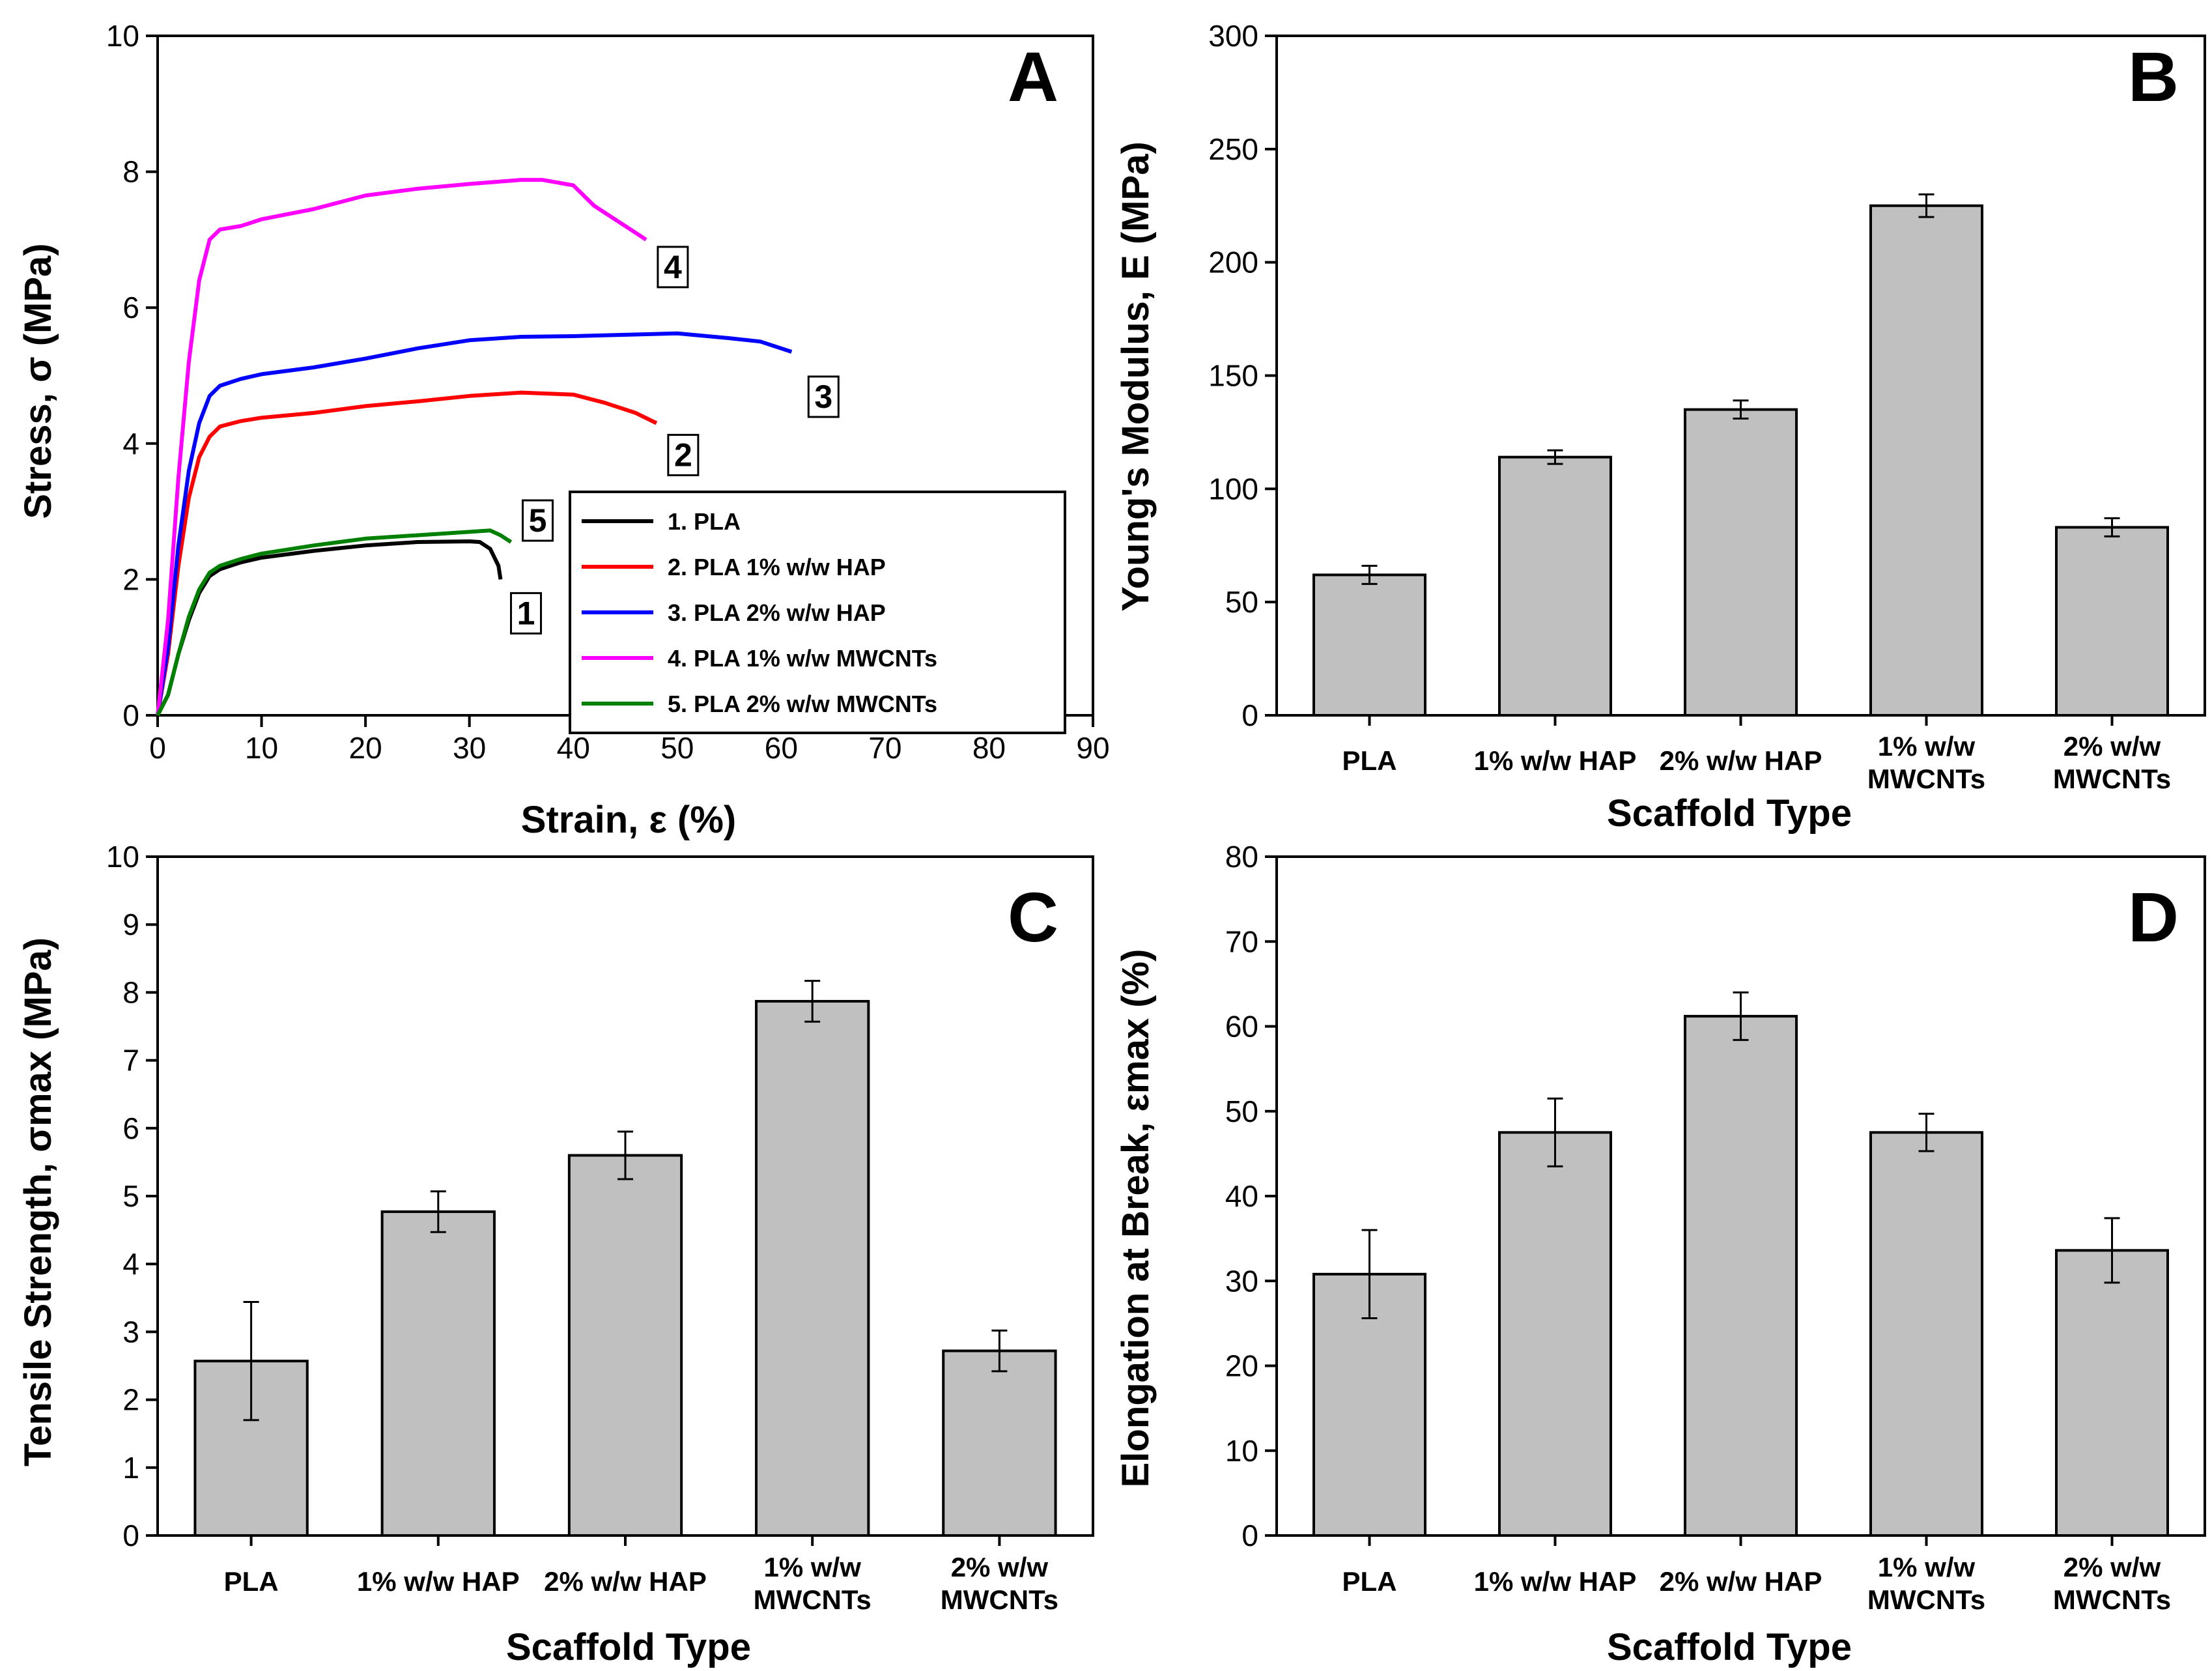 This screenshot has height=1671, width=2212. I want to click on panel-c-category-label: 2% w/w, so click(1000, 1567).